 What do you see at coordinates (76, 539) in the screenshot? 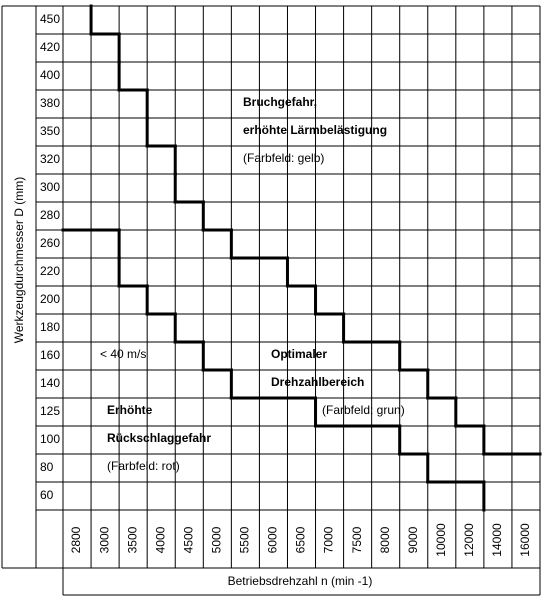
I see `x-tick-label: 2800` at bounding box center [76, 539].